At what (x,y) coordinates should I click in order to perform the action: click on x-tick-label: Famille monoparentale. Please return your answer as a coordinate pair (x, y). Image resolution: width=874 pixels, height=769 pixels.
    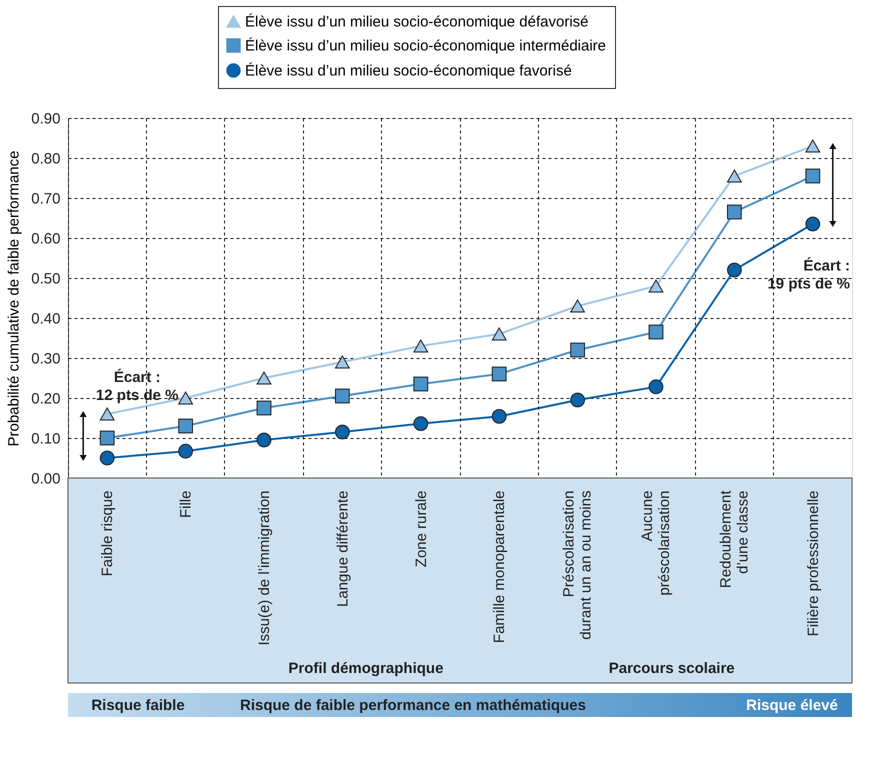
    Looking at the image, I should click on (499, 567).